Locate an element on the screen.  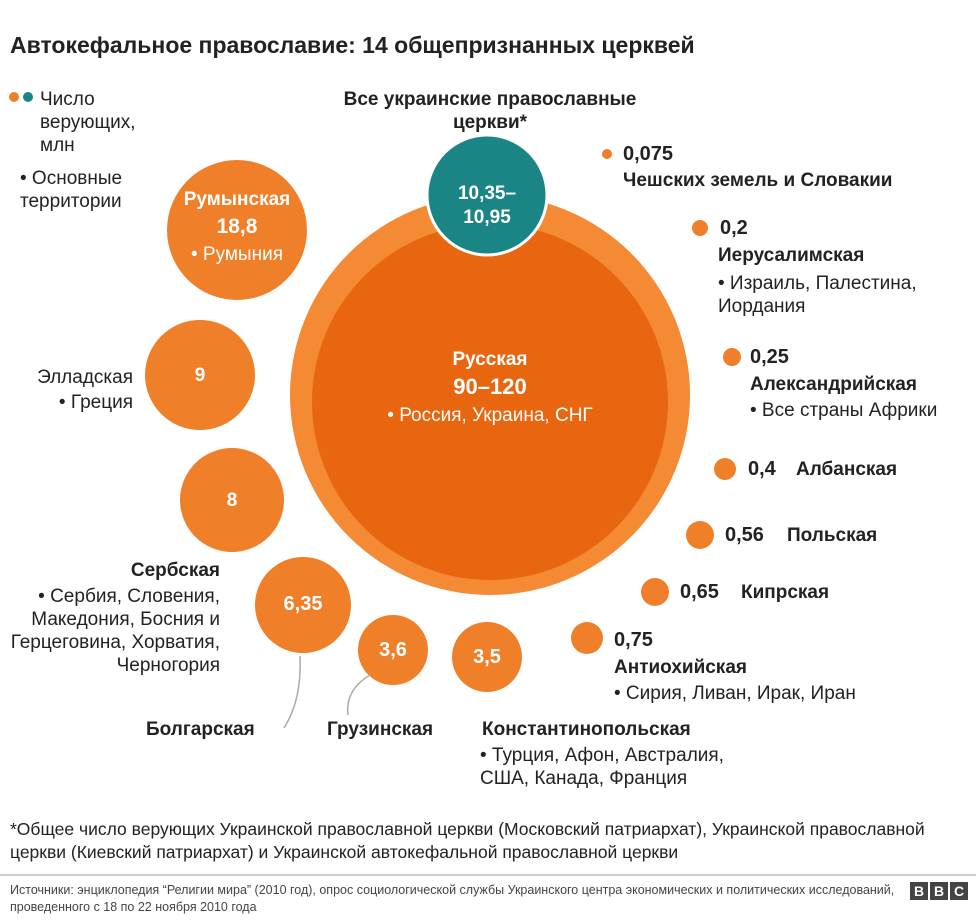
value: 9 is located at coordinates (200, 375).